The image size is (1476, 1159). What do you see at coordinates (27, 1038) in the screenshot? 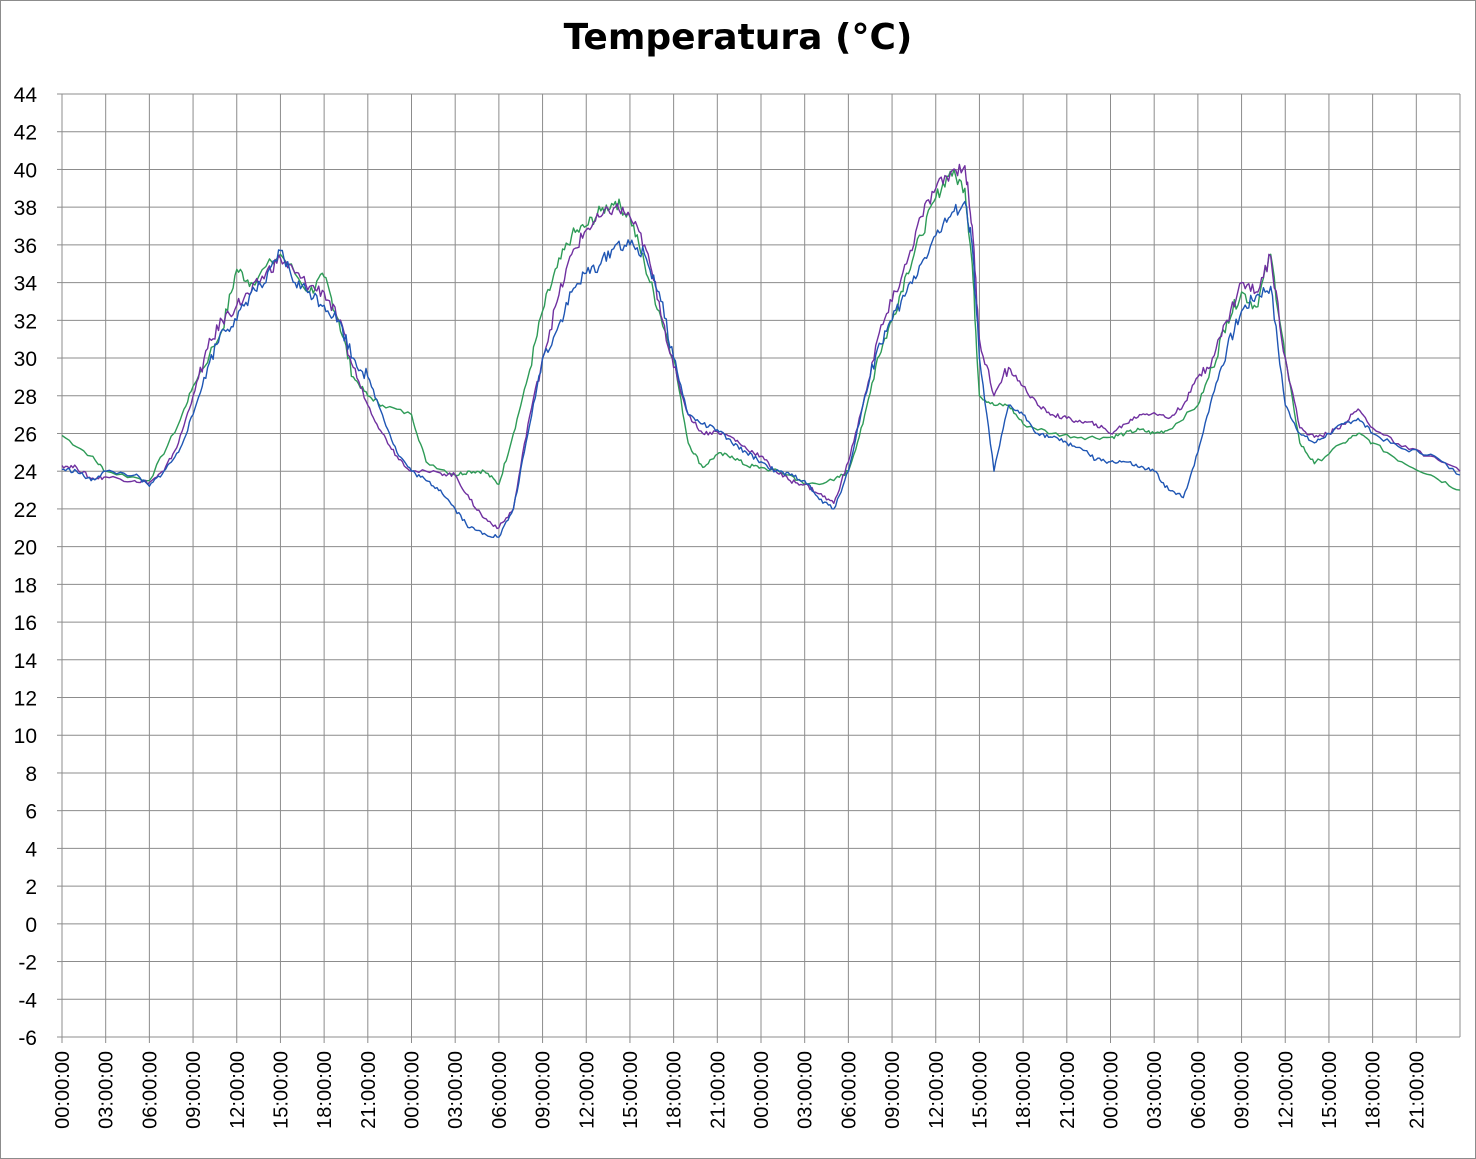
I see `y-tick-label: -6` at bounding box center [27, 1038].